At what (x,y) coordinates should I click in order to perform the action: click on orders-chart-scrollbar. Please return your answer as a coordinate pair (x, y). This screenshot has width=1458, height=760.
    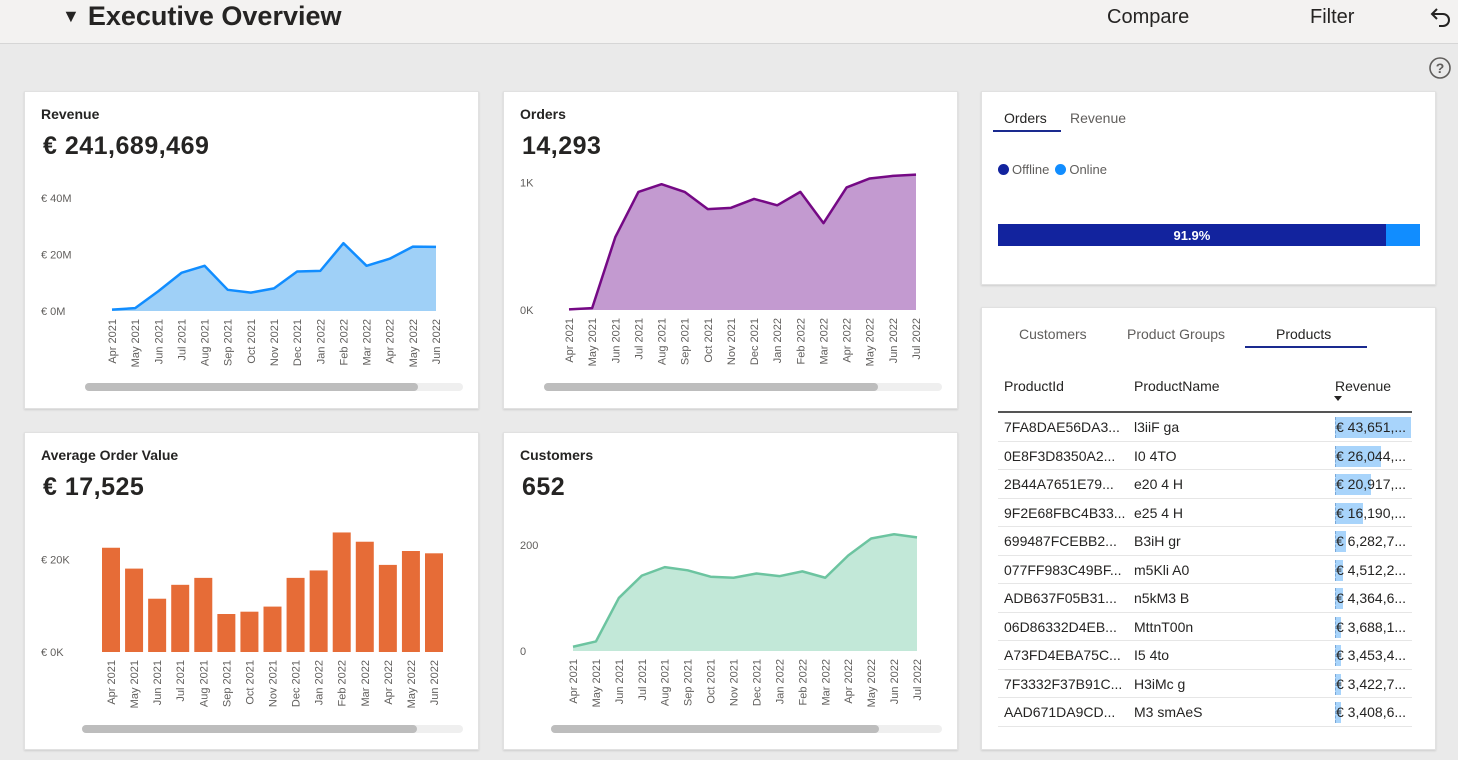
    Looking at the image, I should click on (743, 387).